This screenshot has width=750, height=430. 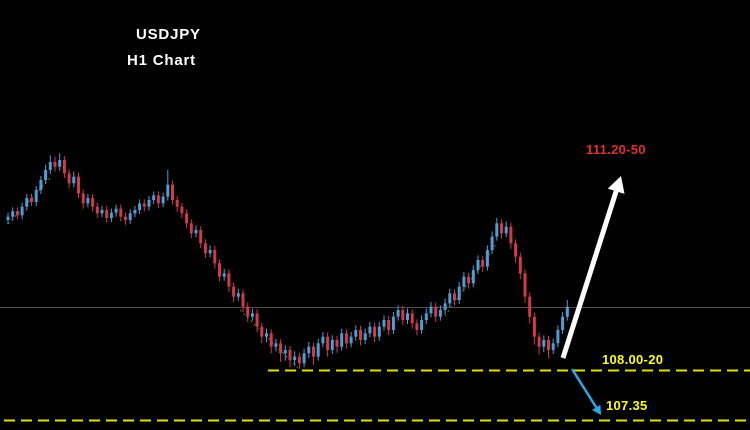 What do you see at coordinates (164, 48) in the screenshot?
I see `chart-title: USDJPY H1 Chart` at bounding box center [164, 48].